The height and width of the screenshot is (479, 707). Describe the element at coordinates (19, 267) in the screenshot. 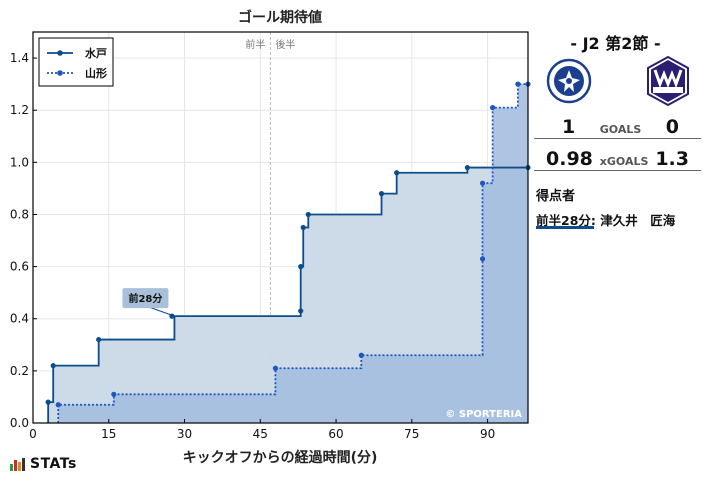

I see `y-tick-label: 0.6` at that location.